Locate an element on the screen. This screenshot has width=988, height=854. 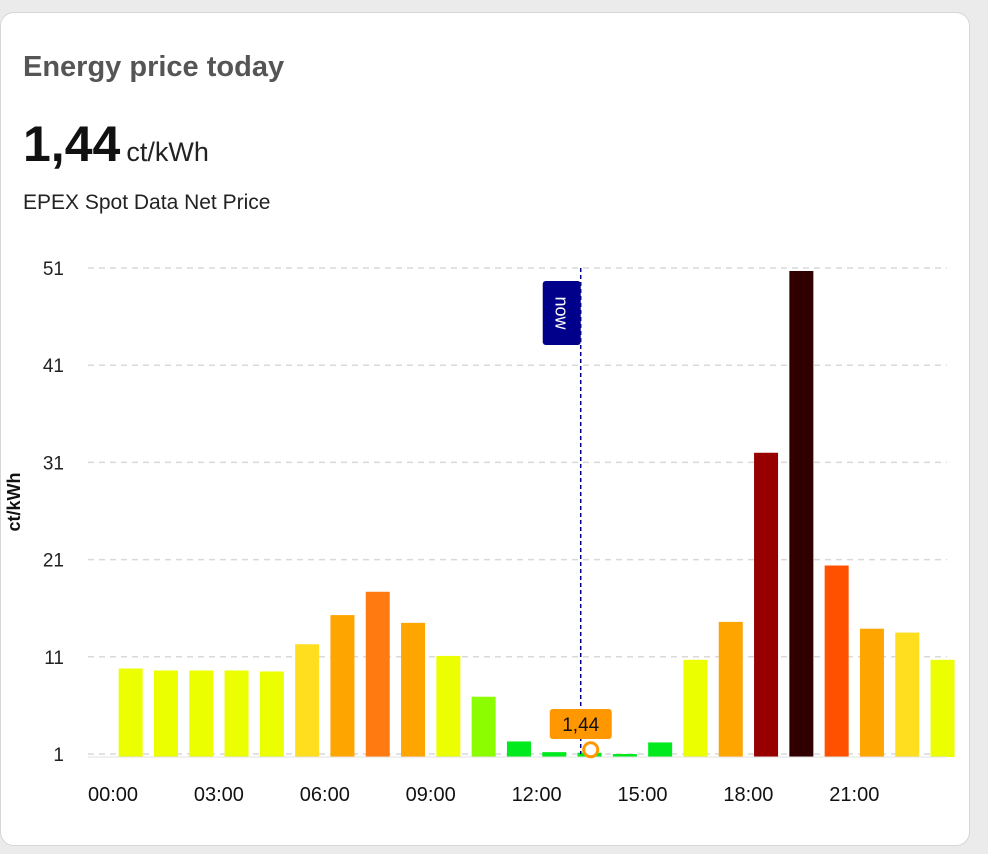
now-marker-label: now is located at coordinates (562, 313).